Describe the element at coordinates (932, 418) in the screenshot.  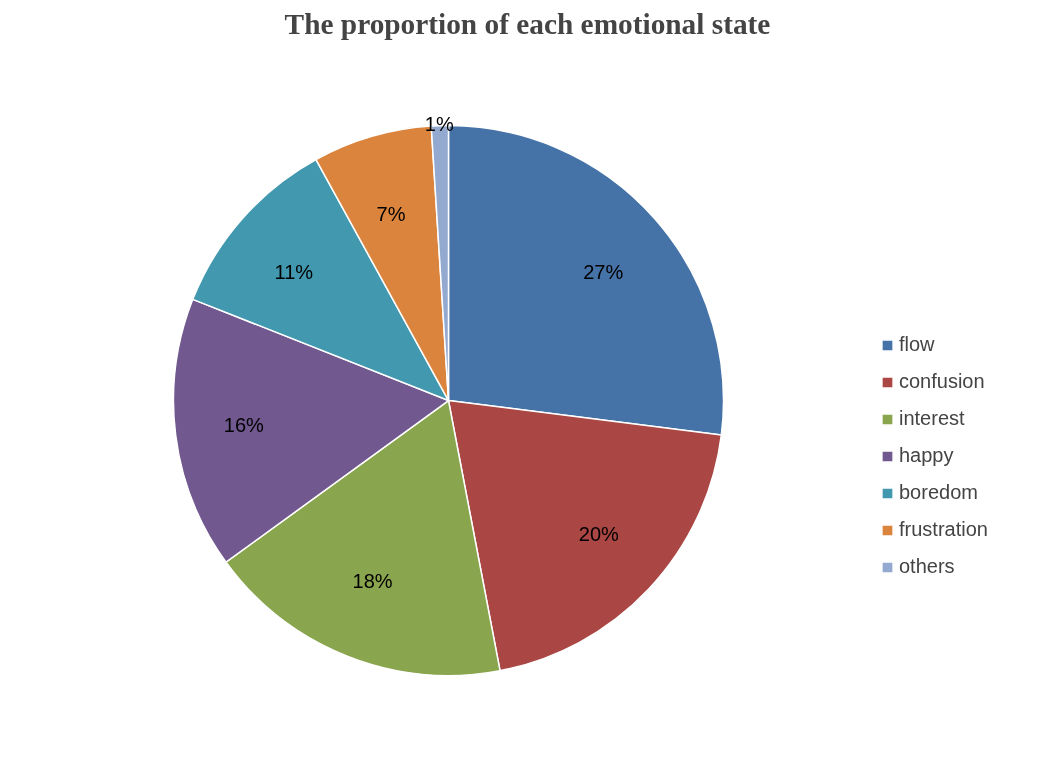
I see `legend-label: interest` at that location.